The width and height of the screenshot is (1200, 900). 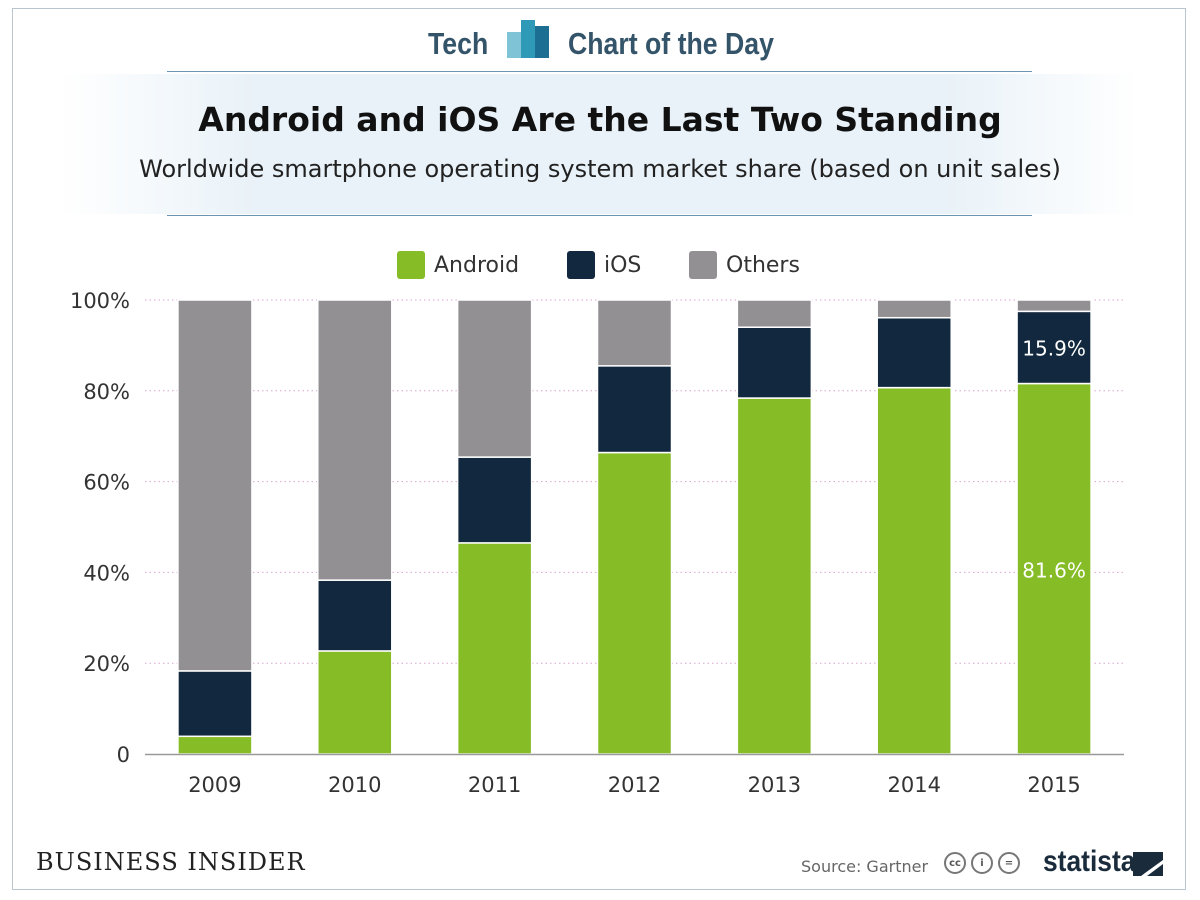 I want to click on legend-item-android: Android, so click(x=458, y=265).